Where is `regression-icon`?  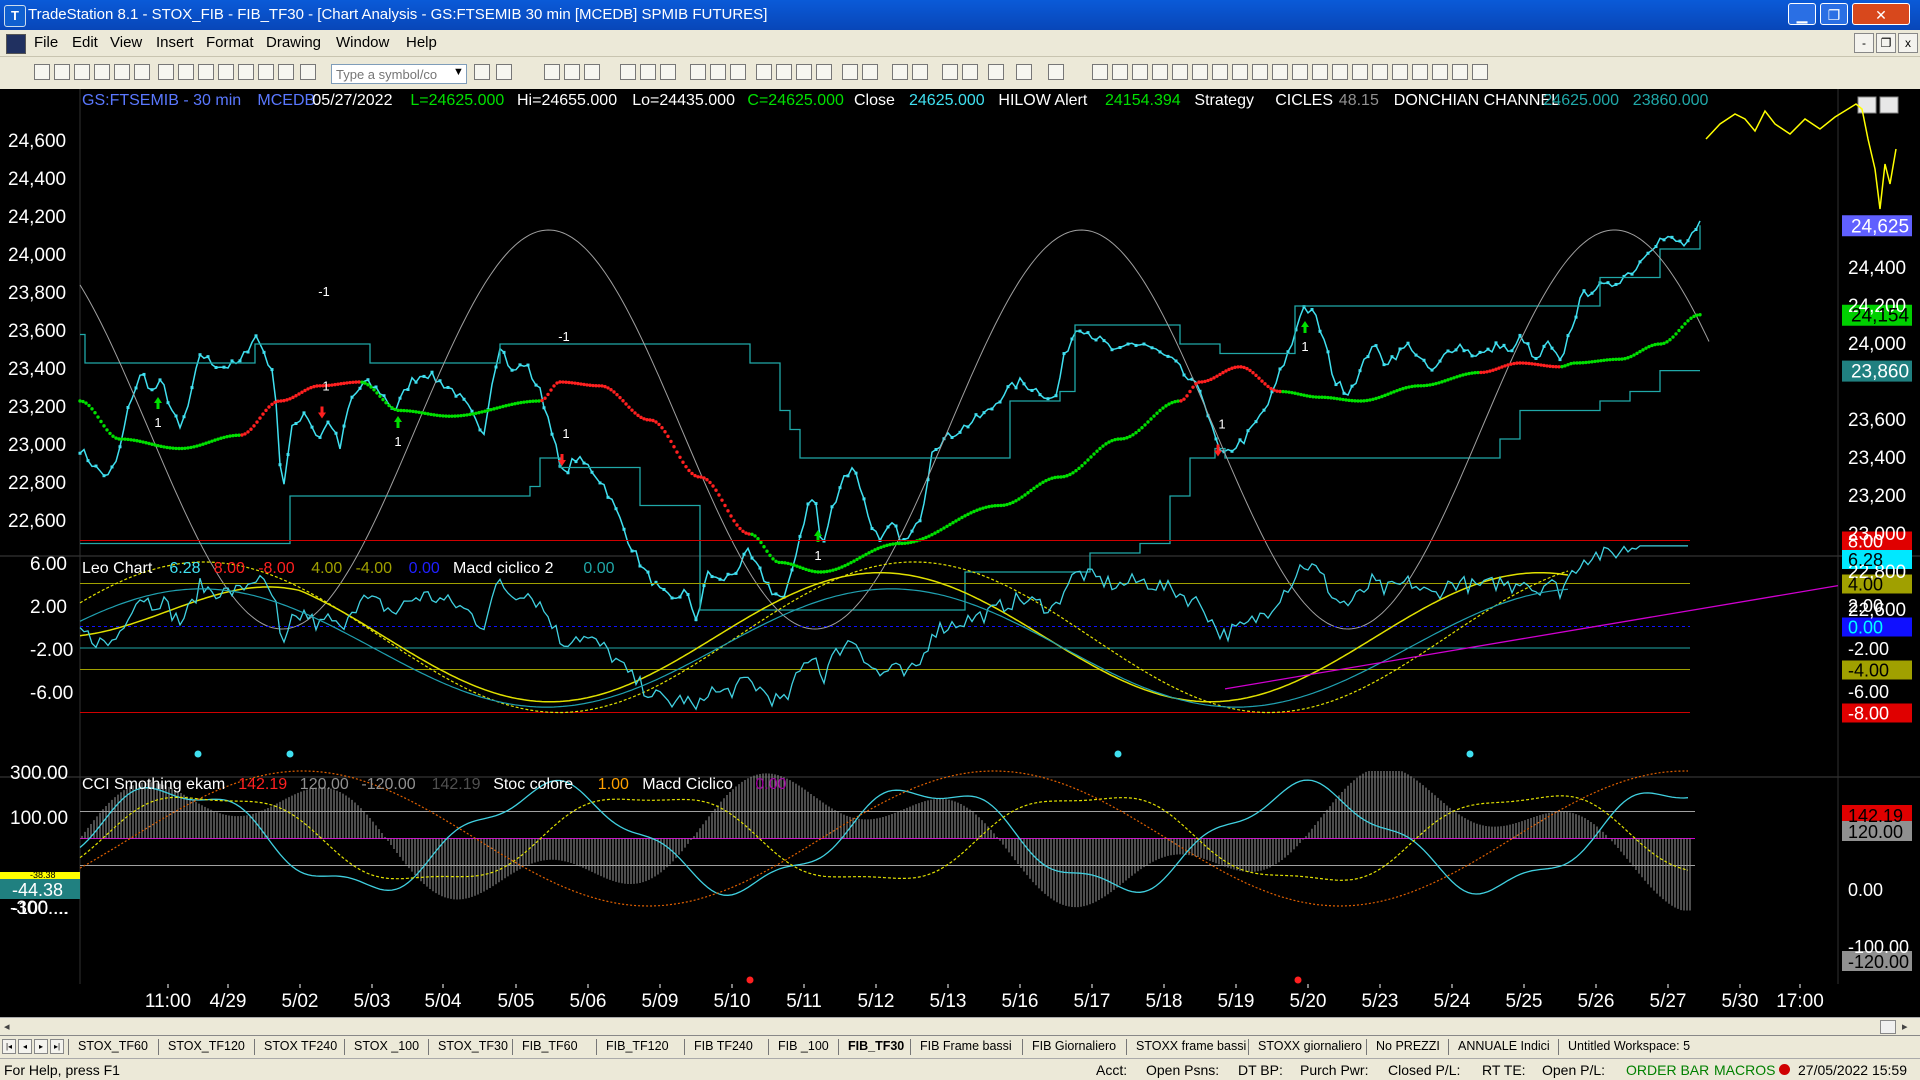 regression-icon is located at coordinates (1260, 72).